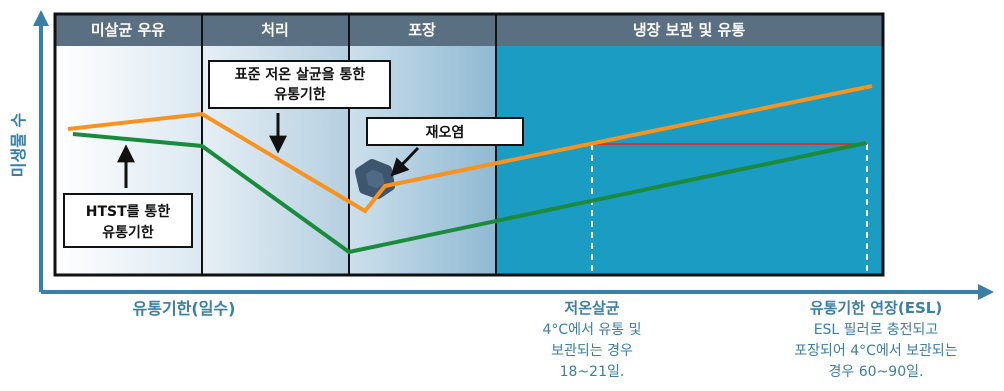 Image resolution: width=1004 pixels, height=391 pixels. What do you see at coordinates (591, 308) in the screenshot?
I see `note-pasteurization-title: 저온살균` at bounding box center [591, 308].